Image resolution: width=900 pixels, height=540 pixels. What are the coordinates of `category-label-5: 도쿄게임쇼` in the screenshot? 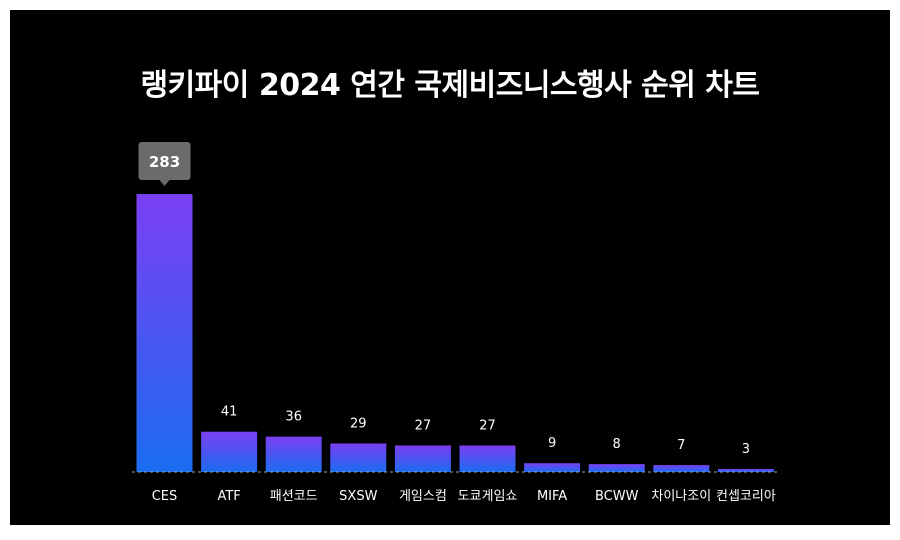 It's located at (488, 496).